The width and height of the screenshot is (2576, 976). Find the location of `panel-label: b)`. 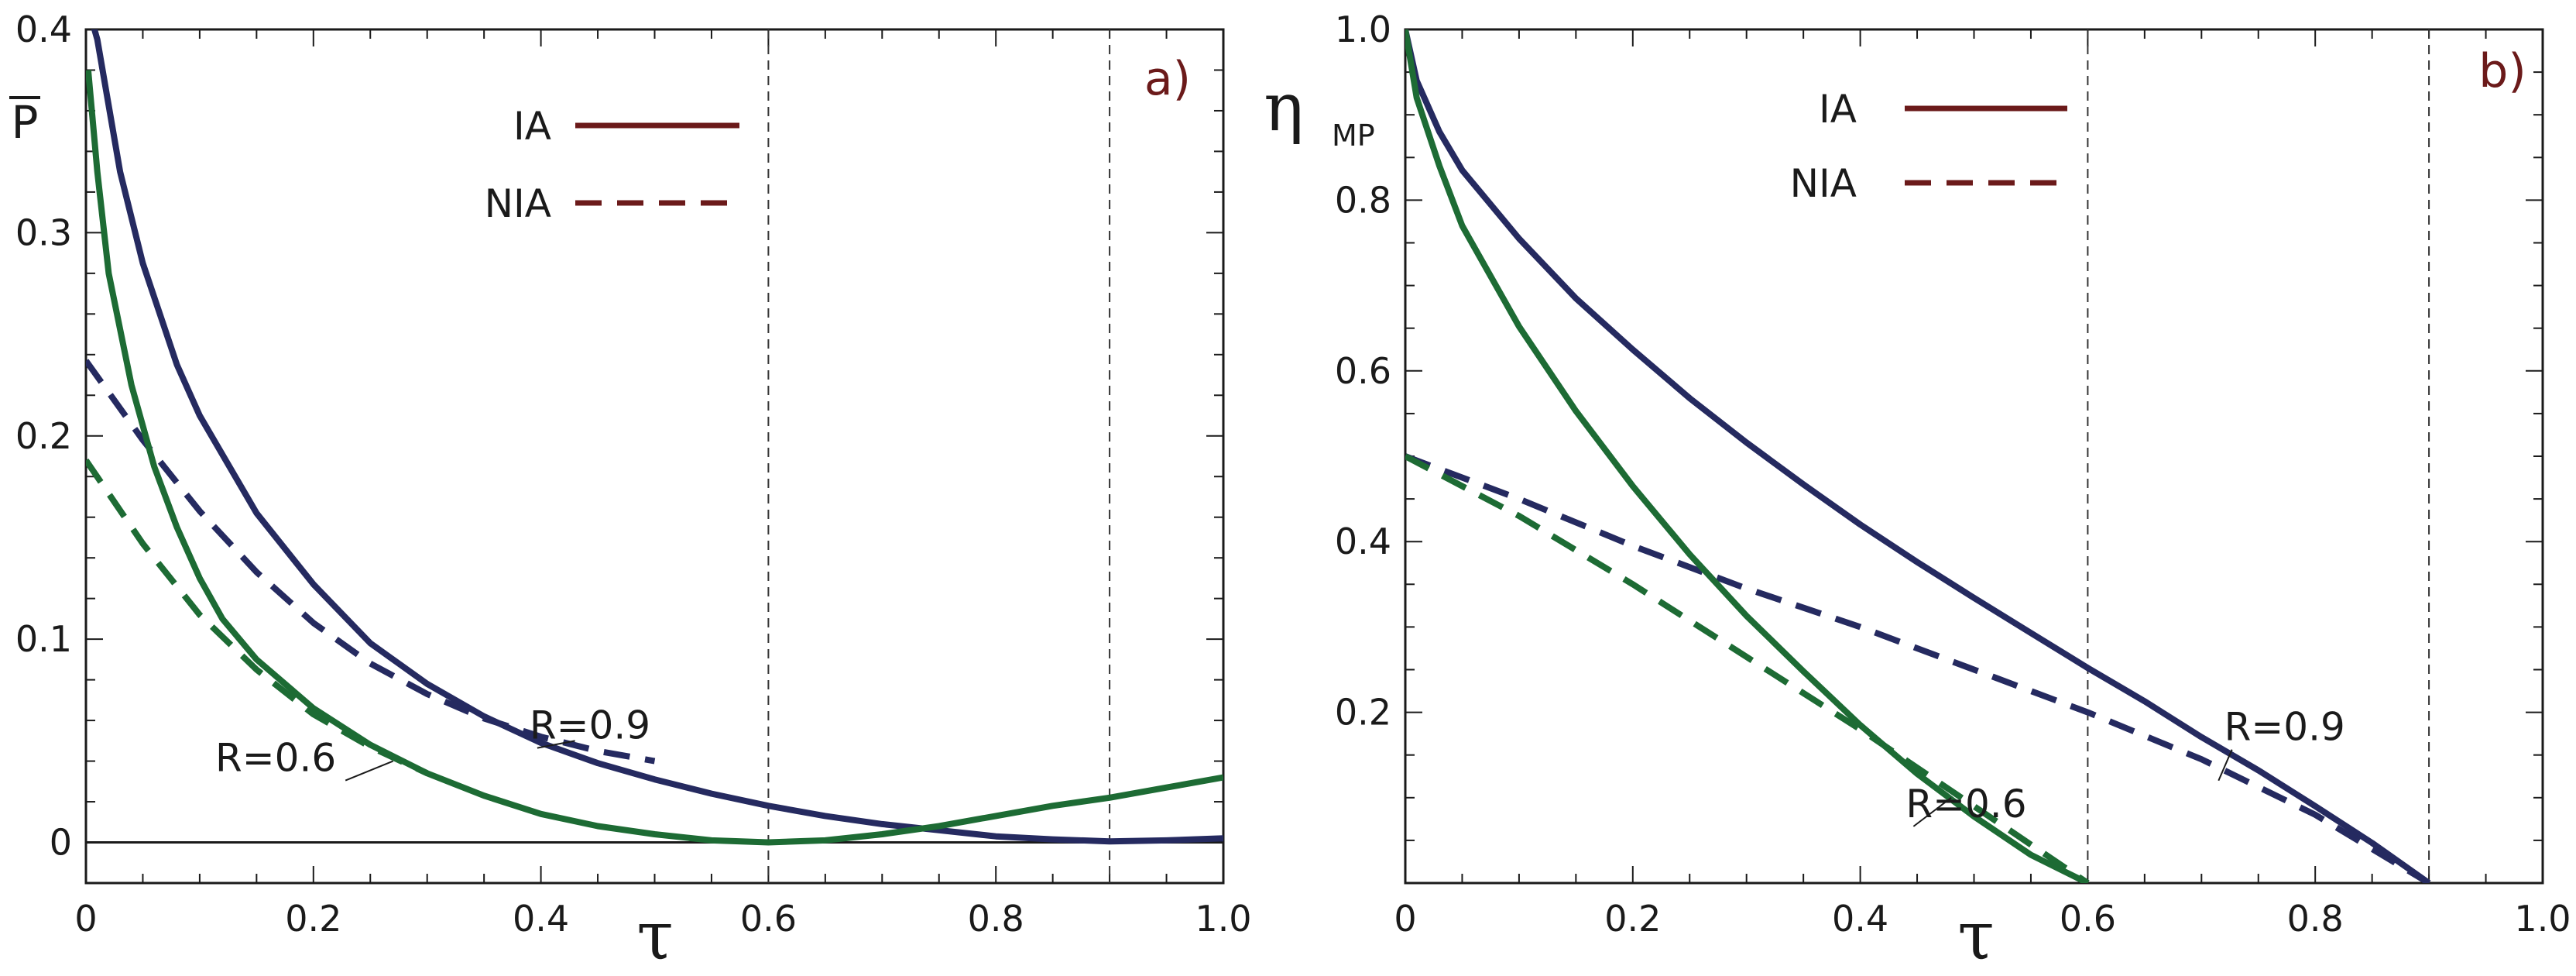

panel-label: b) is located at coordinates (2502, 71).